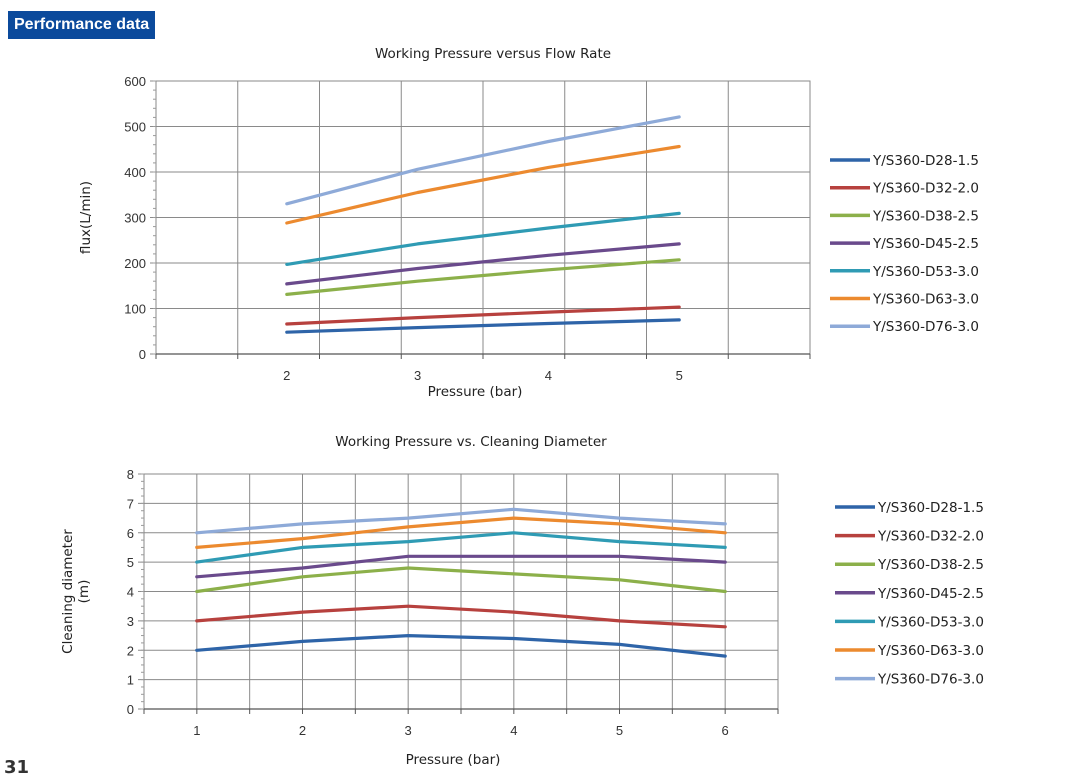 The width and height of the screenshot is (1079, 778). Describe the element at coordinates (86, 217) in the screenshot. I see `y-axis-label: flux(L/min)` at that location.